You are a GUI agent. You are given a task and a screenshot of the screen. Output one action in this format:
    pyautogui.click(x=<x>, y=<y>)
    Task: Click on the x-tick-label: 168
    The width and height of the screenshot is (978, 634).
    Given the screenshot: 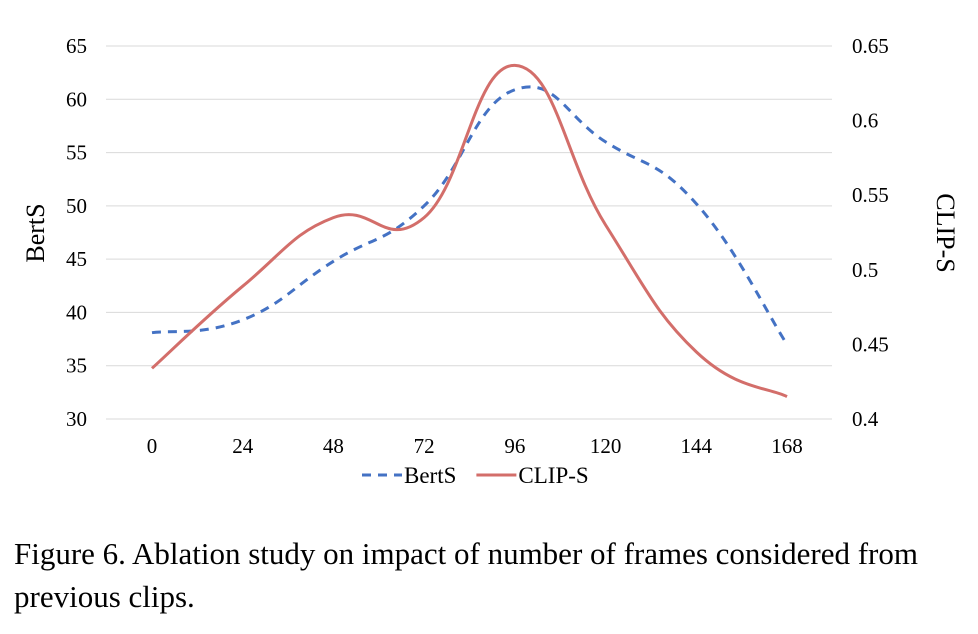 What is the action you would take?
    pyautogui.click(x=787, y=446)
    